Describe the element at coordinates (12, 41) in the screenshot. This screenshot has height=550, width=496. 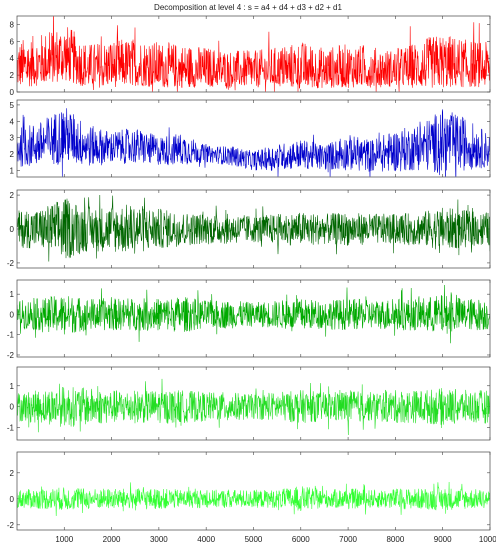
I see `y-tick-label: 6` at that location.